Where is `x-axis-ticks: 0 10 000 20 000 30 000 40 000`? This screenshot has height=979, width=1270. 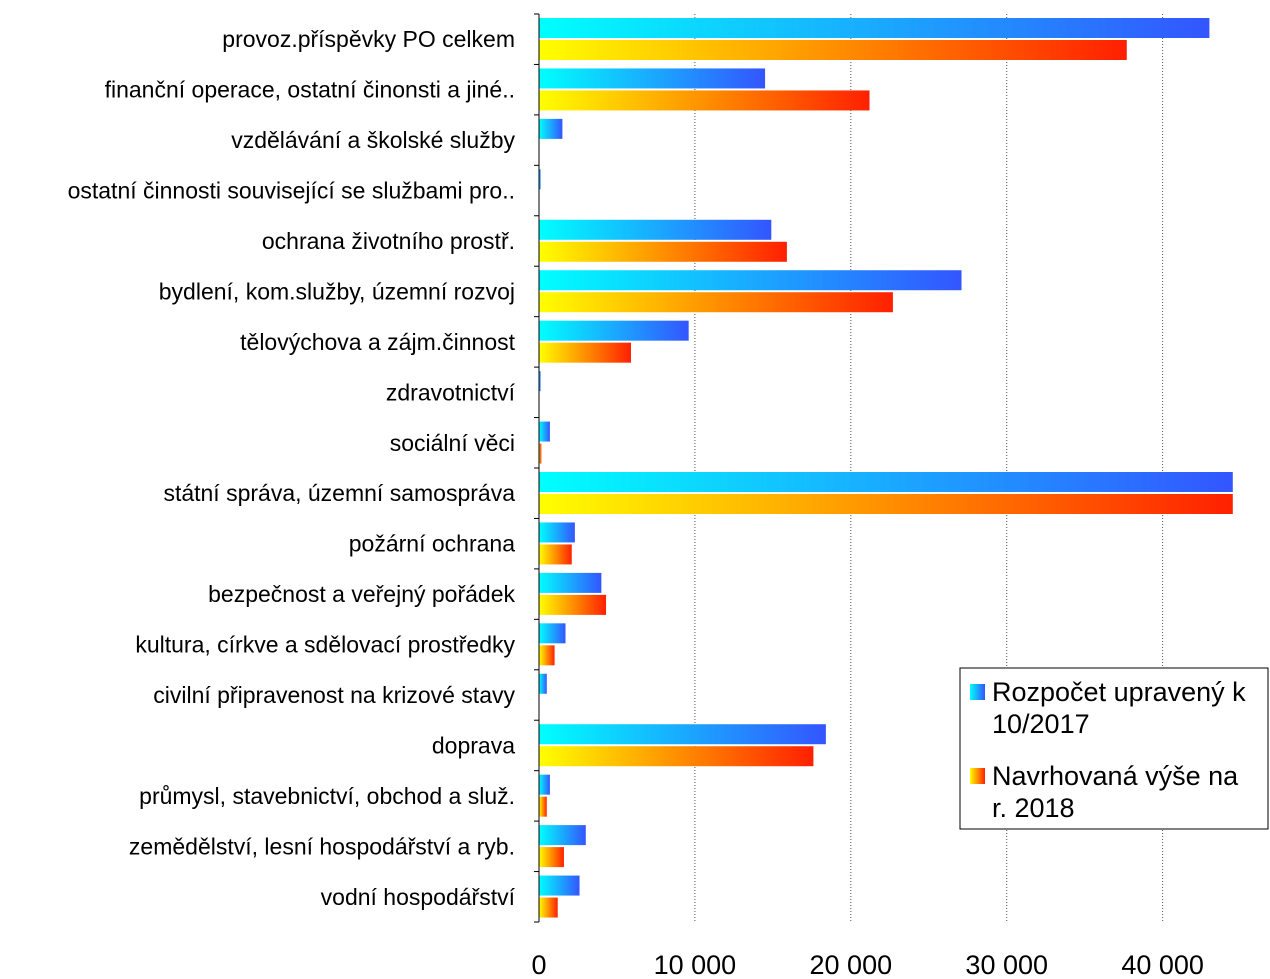
x-axis-ticks: 0 10 000 20 000 30 000 40 000 is located at coordinates (867, 964).